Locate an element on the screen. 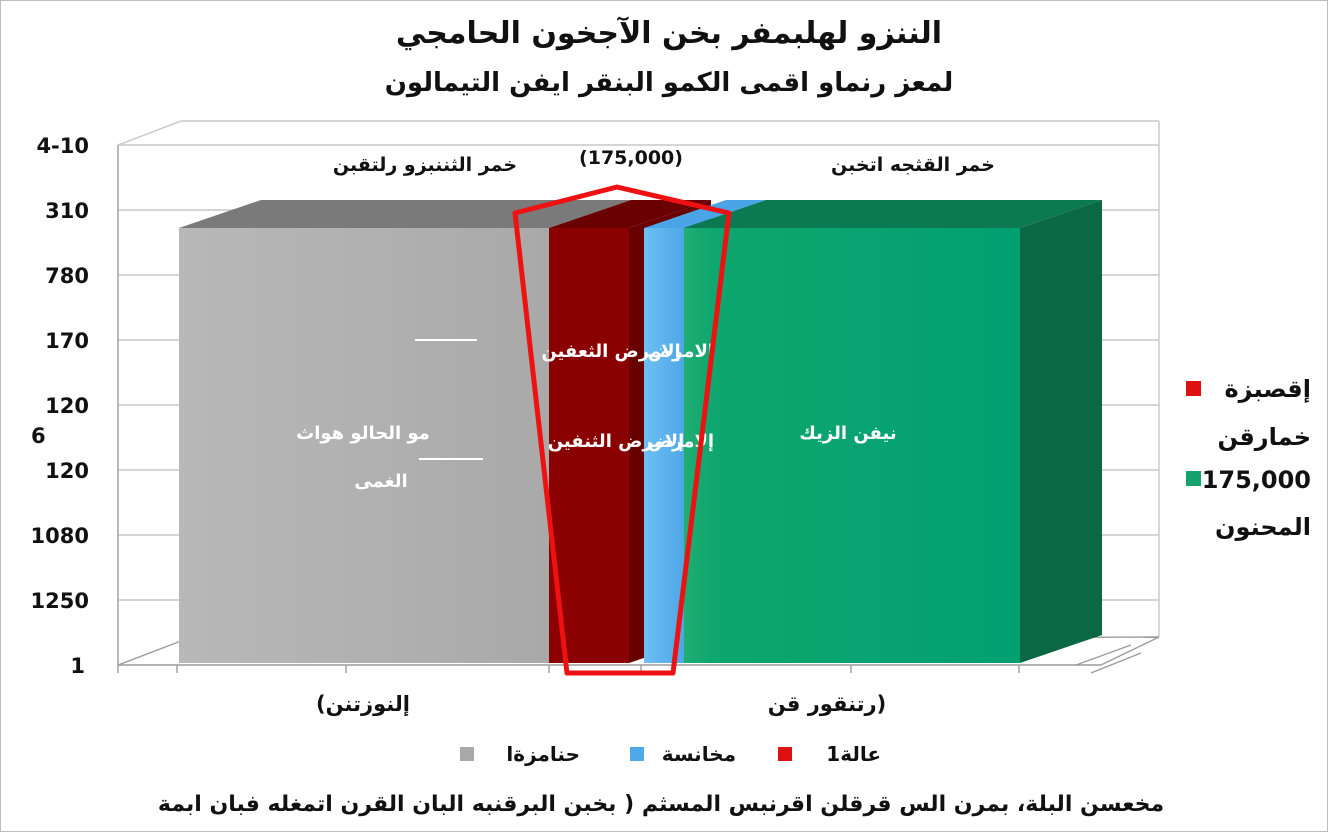  legend-label: خمارقن is located at coordinates (1264, 437).